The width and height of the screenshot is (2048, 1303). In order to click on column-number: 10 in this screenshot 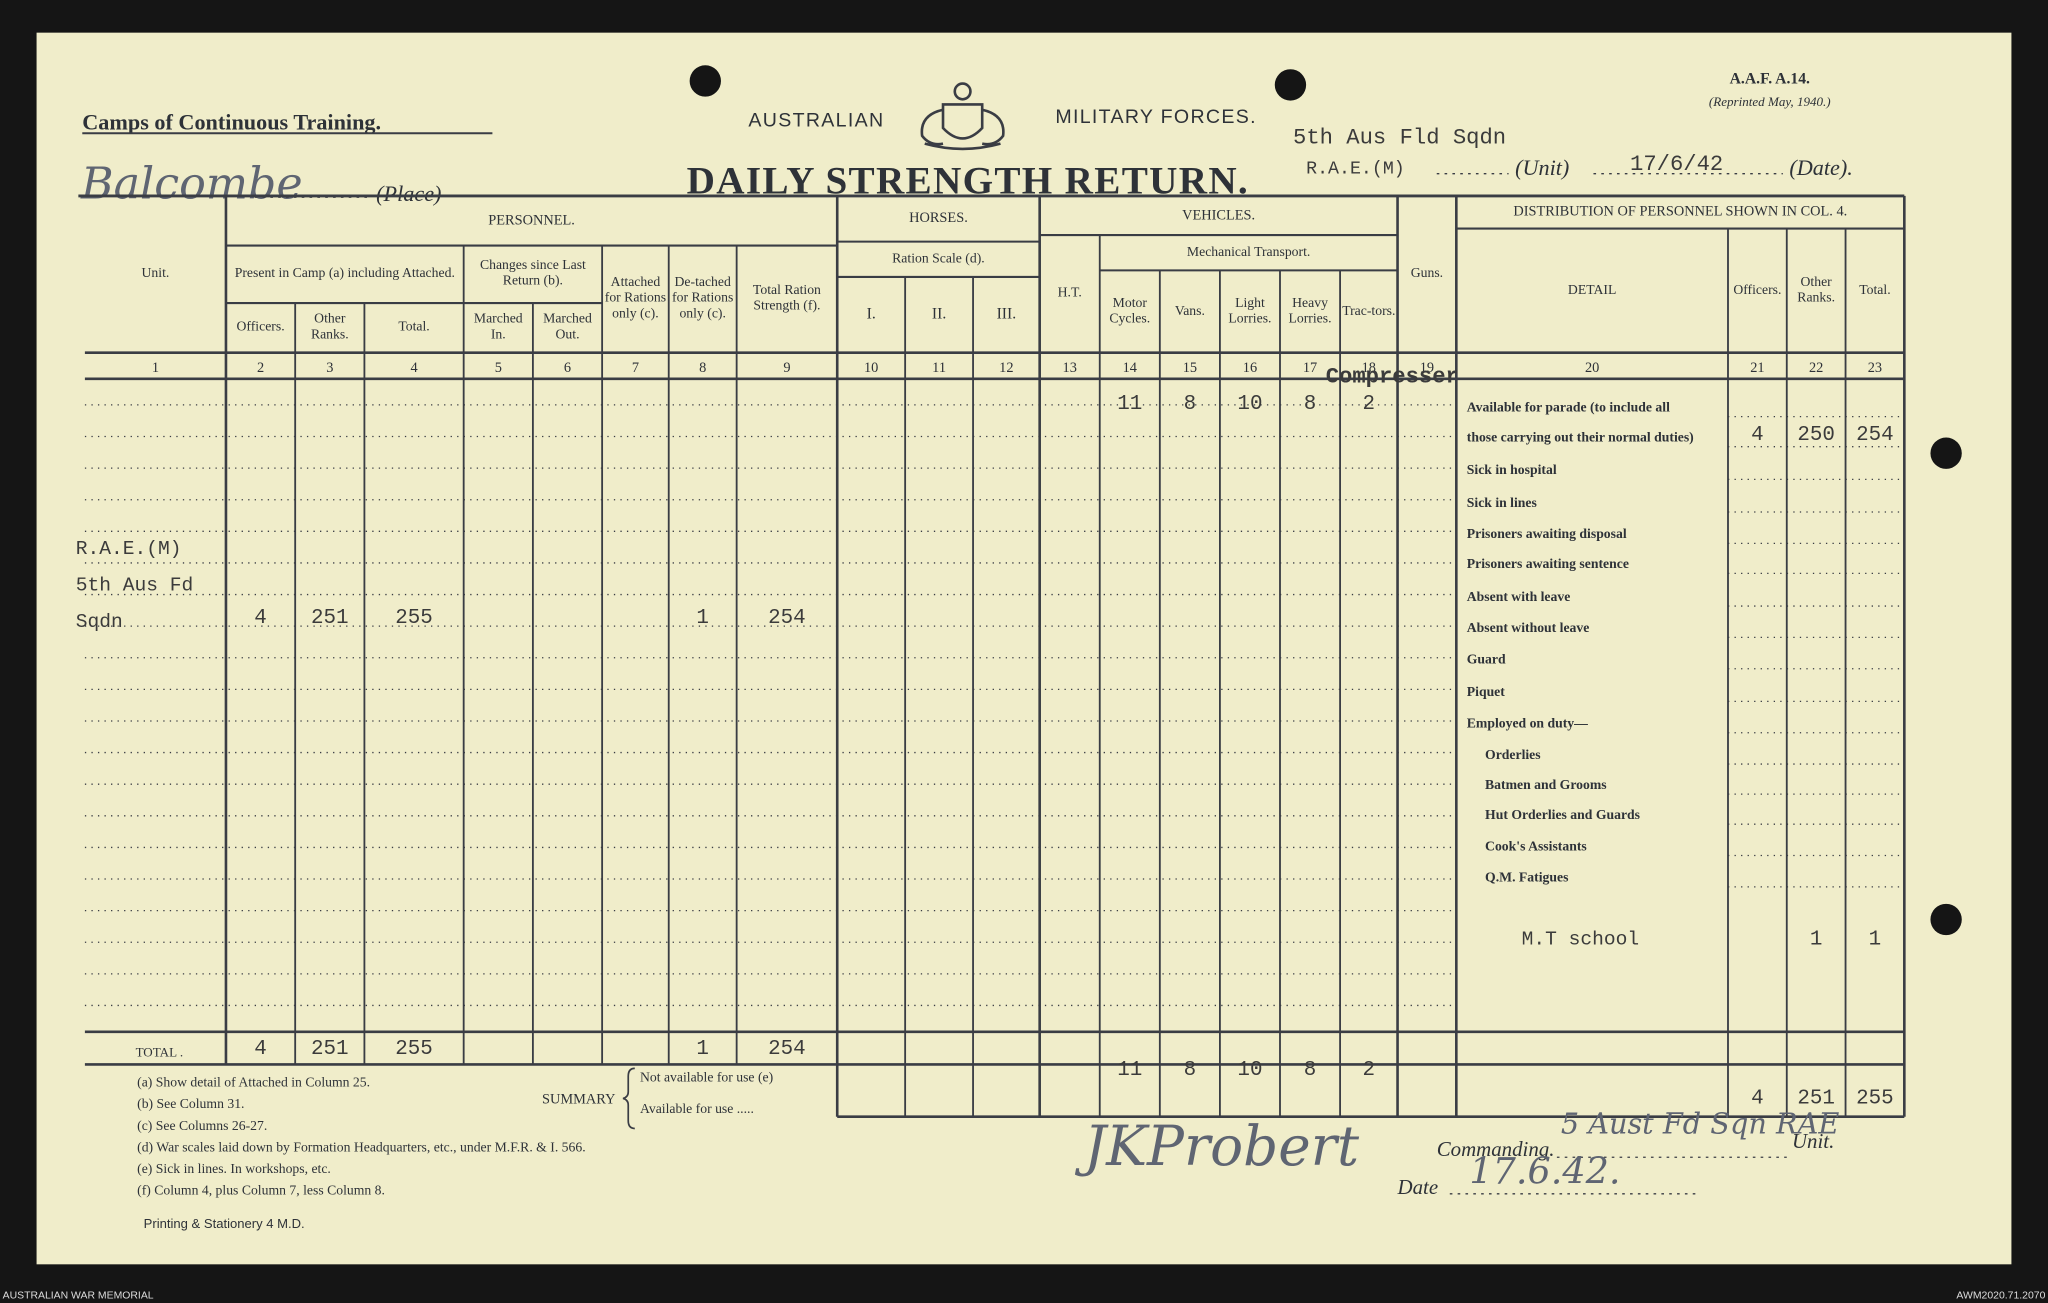, I will do `click(871, 368)`.